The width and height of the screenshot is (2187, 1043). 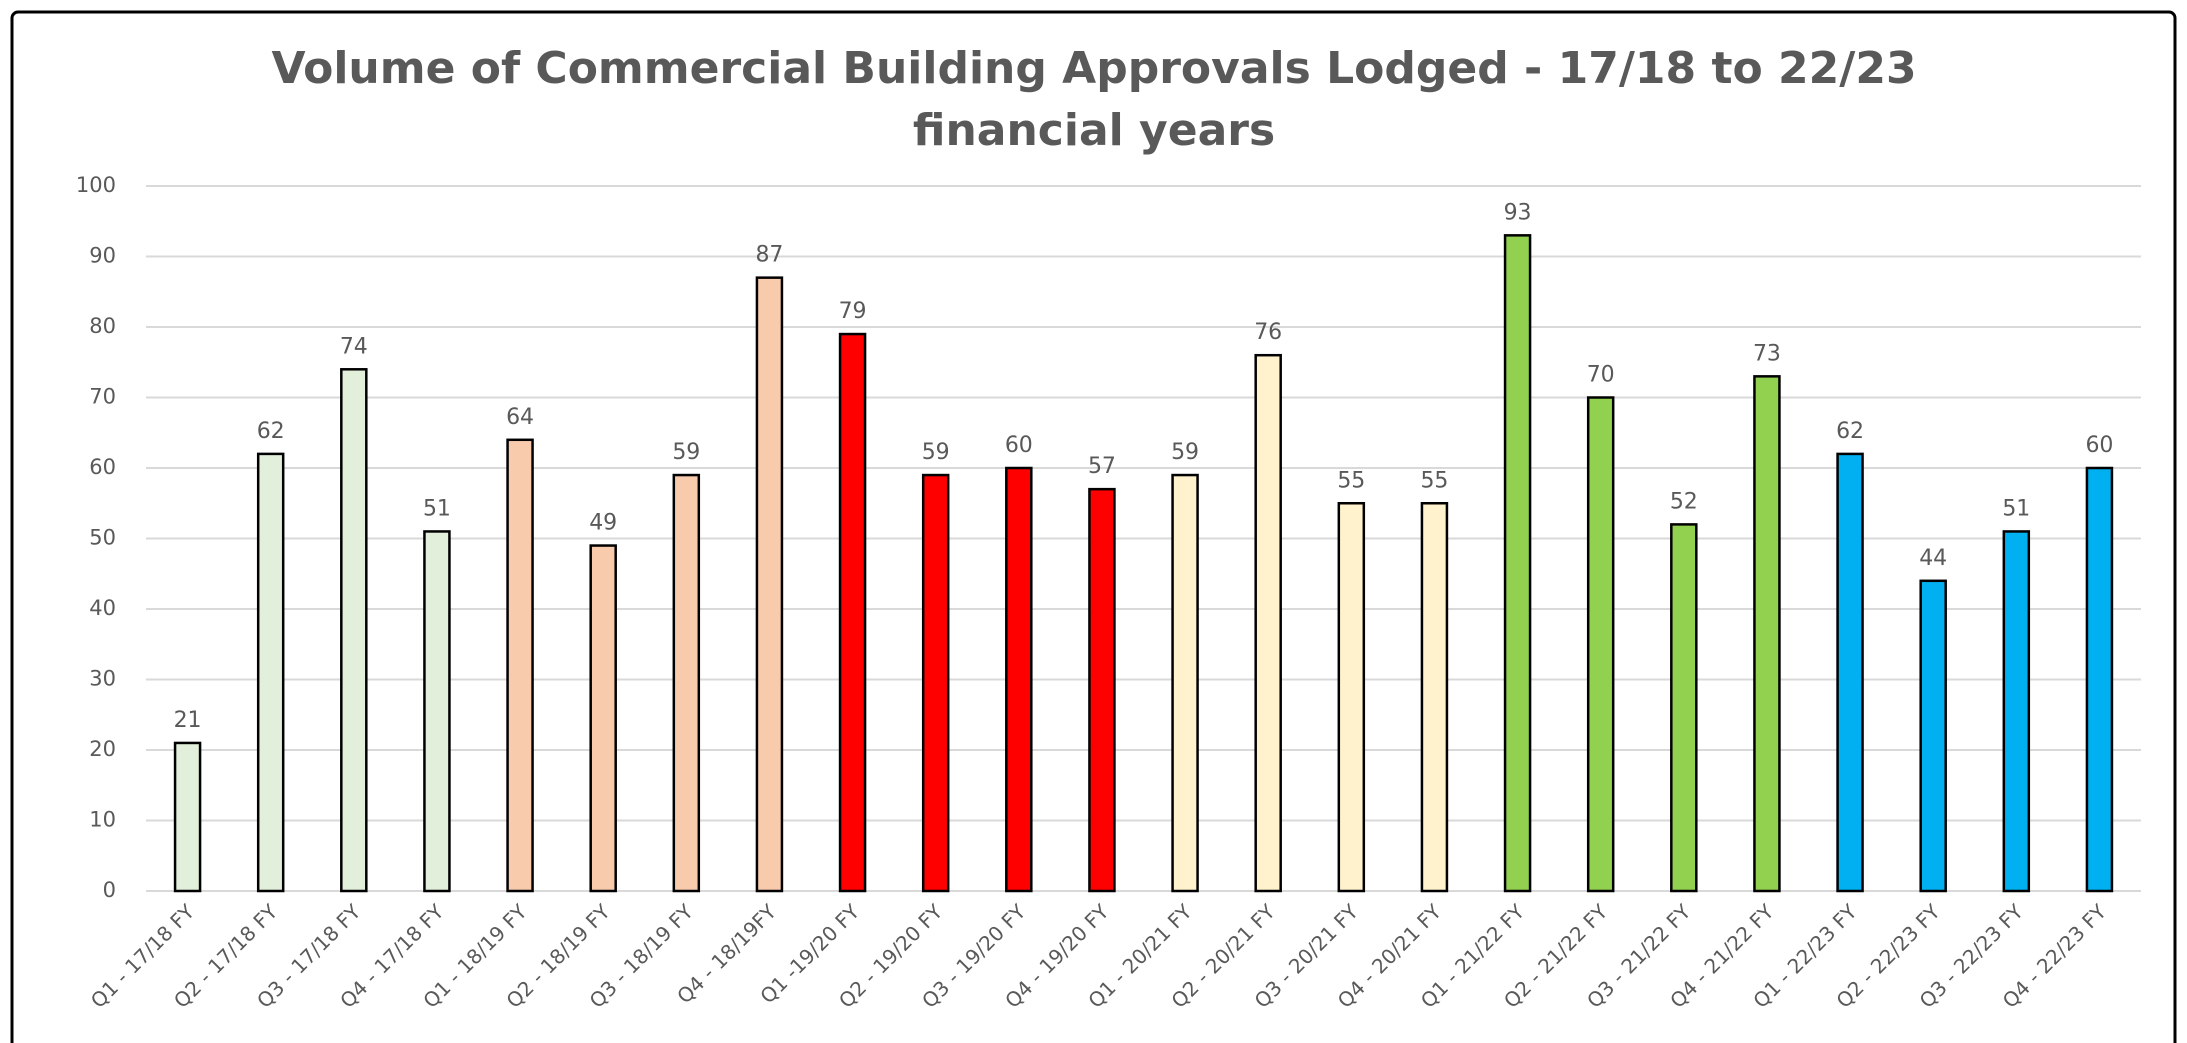 What do you see at coordinates (1268, 332) in the screenshot?
I see `data-label: 76` at bounding box center [1268, 332].